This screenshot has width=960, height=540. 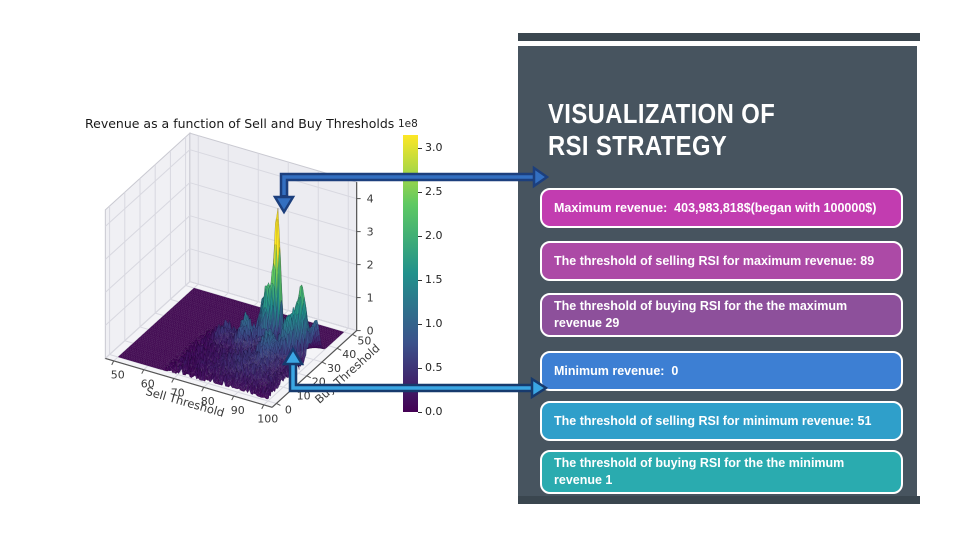 What do you see at coordinates (719, 37) in the screenshot?
I see `panel-top-accent-bar` at bounding box center [719, 37].